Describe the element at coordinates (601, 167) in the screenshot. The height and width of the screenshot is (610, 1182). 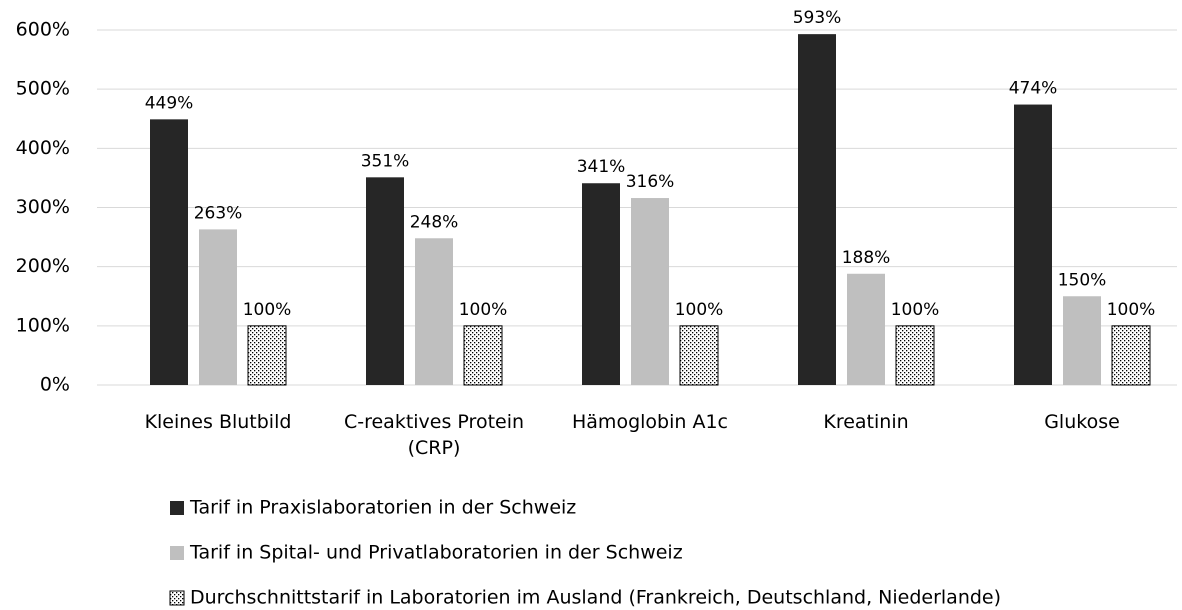
I see `data-label: 341%` at that location.